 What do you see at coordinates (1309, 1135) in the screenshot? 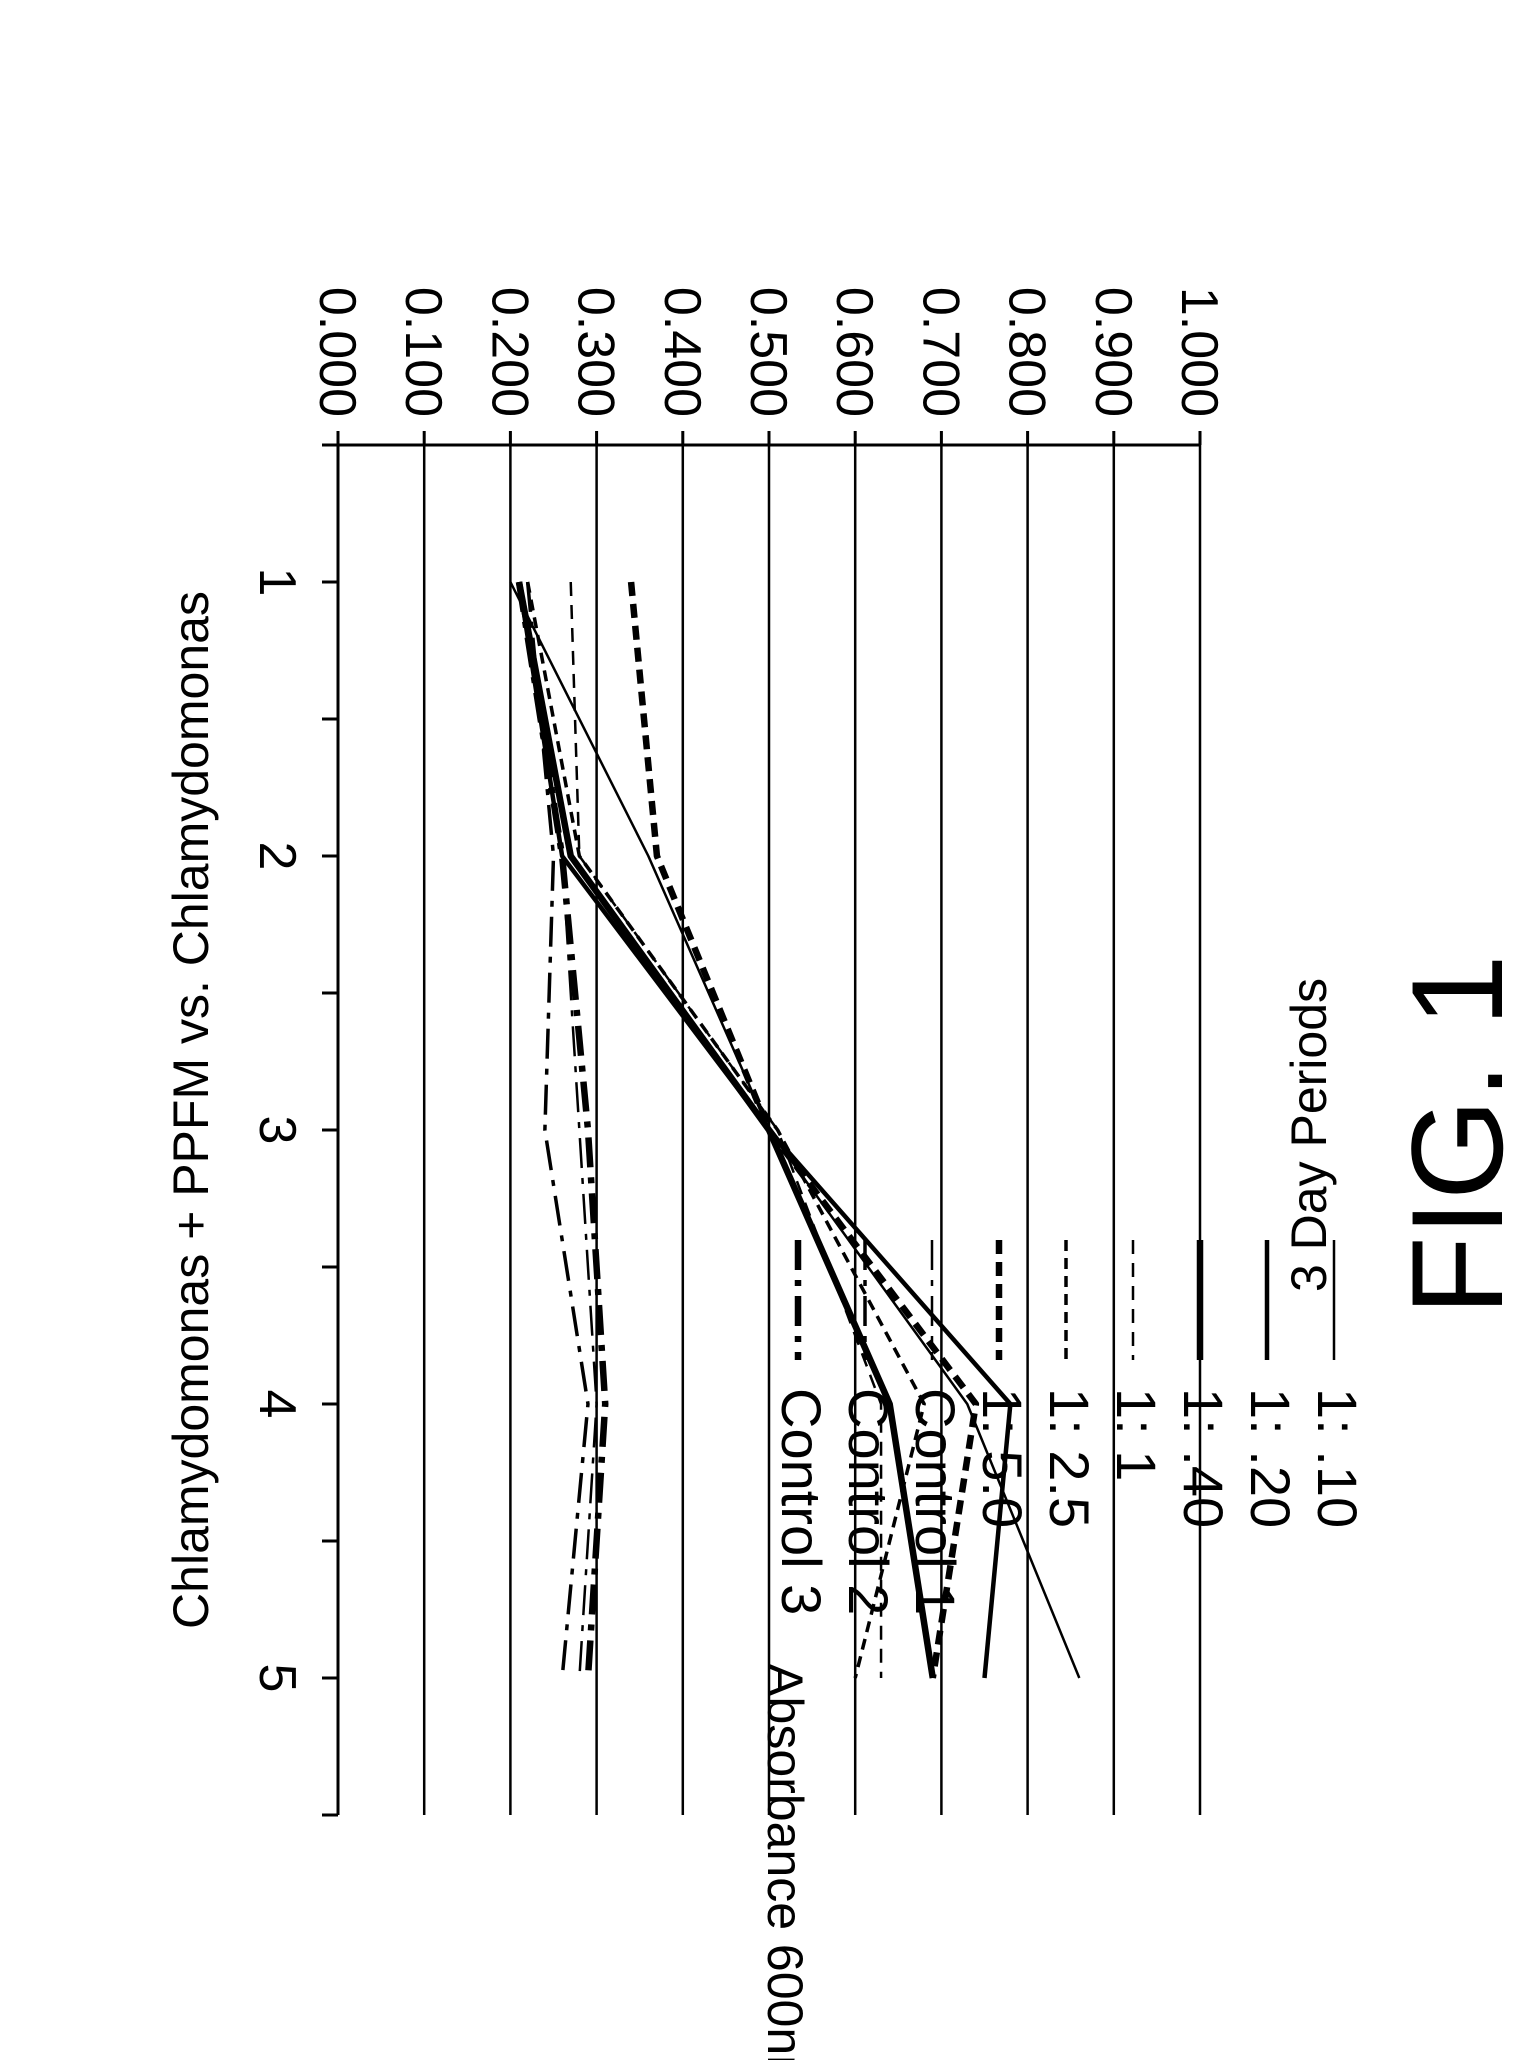
I see `x-axis-title: 3 Day Periods` at bounding box center [1309, 1135].